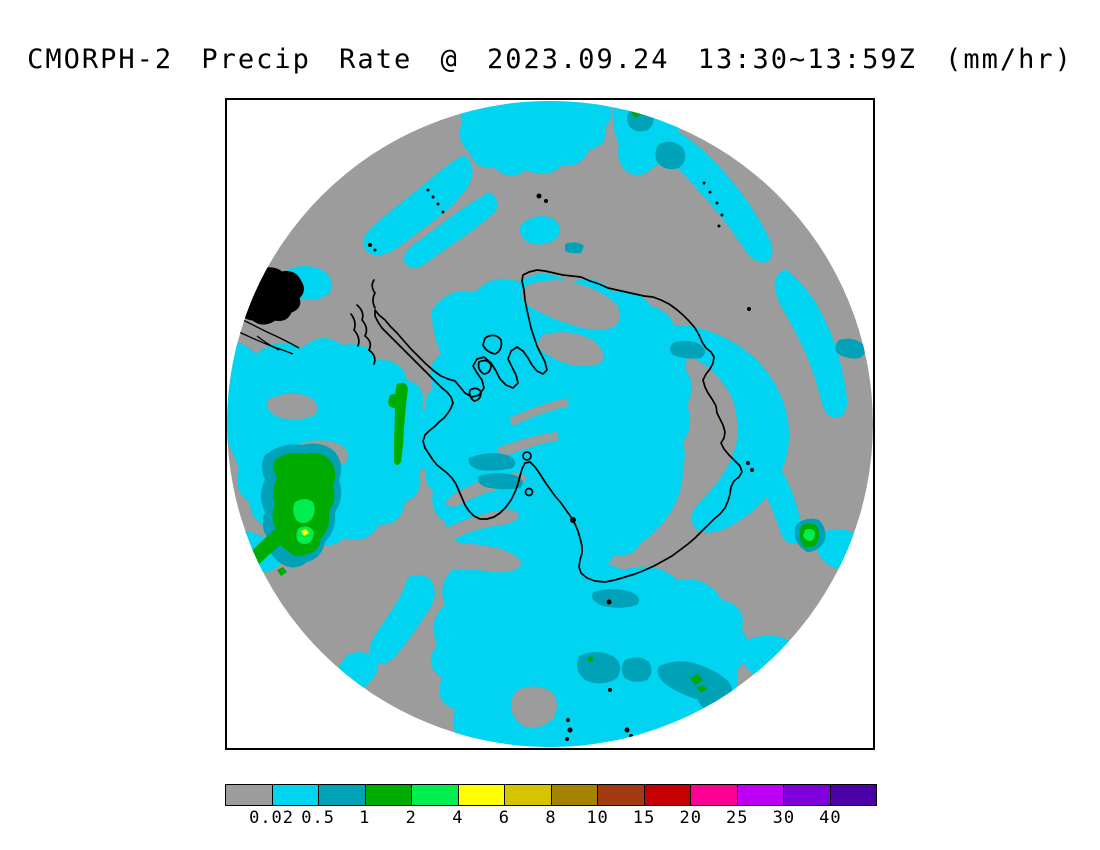  Describe the element at coordinates (546, 426) in the screenshot. I see `coastline-antarctica` at that location.